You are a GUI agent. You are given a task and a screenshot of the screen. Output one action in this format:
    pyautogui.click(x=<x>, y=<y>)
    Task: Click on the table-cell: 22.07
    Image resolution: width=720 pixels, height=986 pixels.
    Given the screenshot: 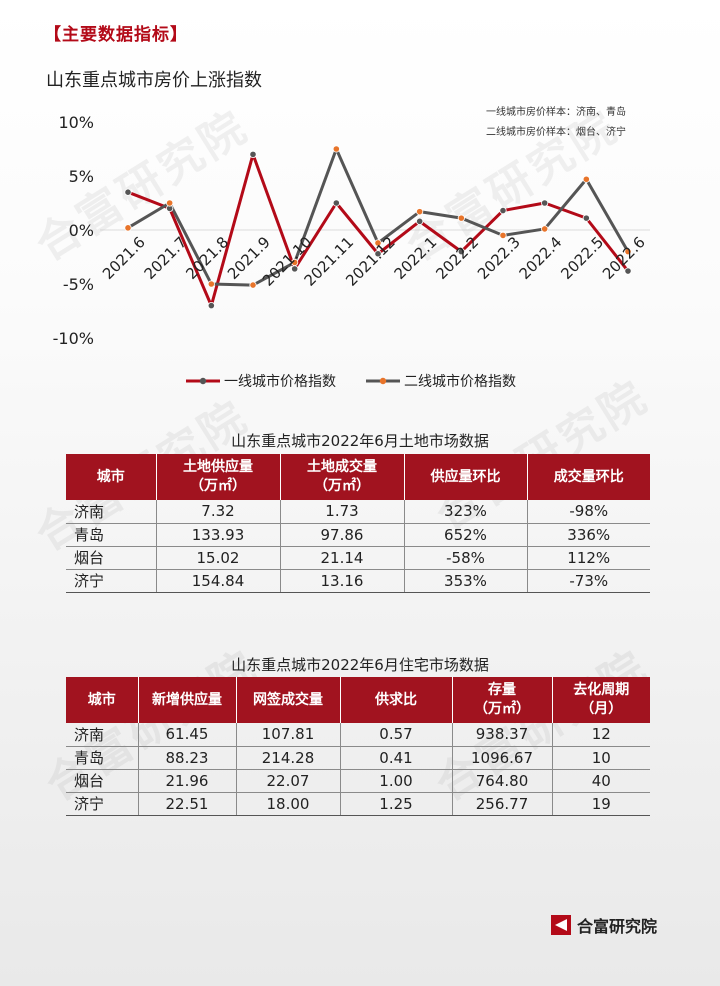 What is the action you would take?
    pyautogui.click(x=288, y=781)
    